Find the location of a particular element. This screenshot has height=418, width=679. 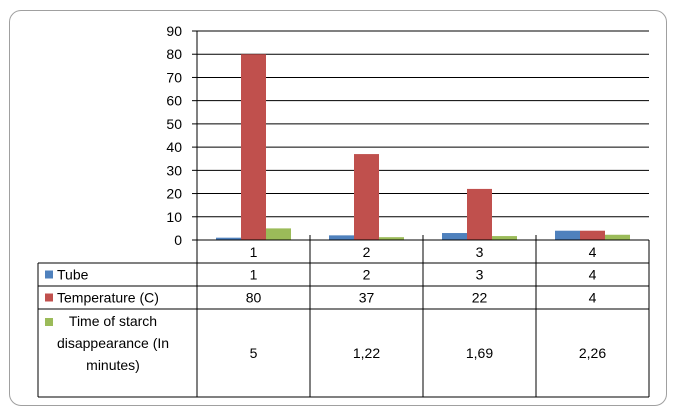

data-value: 1,69 is located at coordinates (479, 353).